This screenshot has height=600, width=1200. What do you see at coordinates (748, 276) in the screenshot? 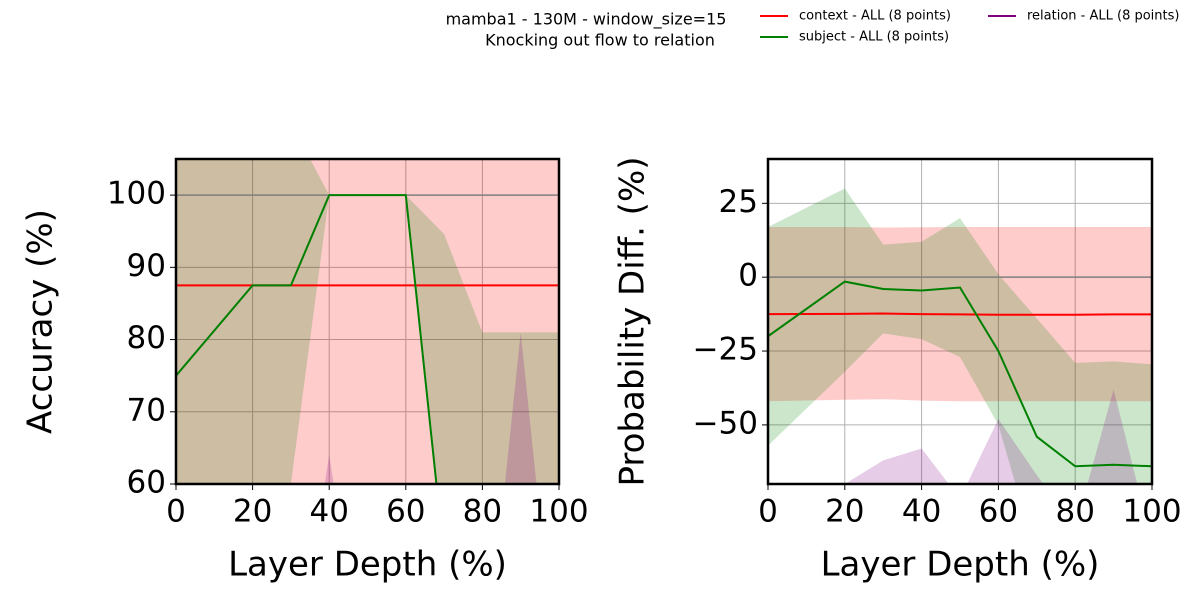
I see `y-tick-label: 0` at bounding box center [748, 276].